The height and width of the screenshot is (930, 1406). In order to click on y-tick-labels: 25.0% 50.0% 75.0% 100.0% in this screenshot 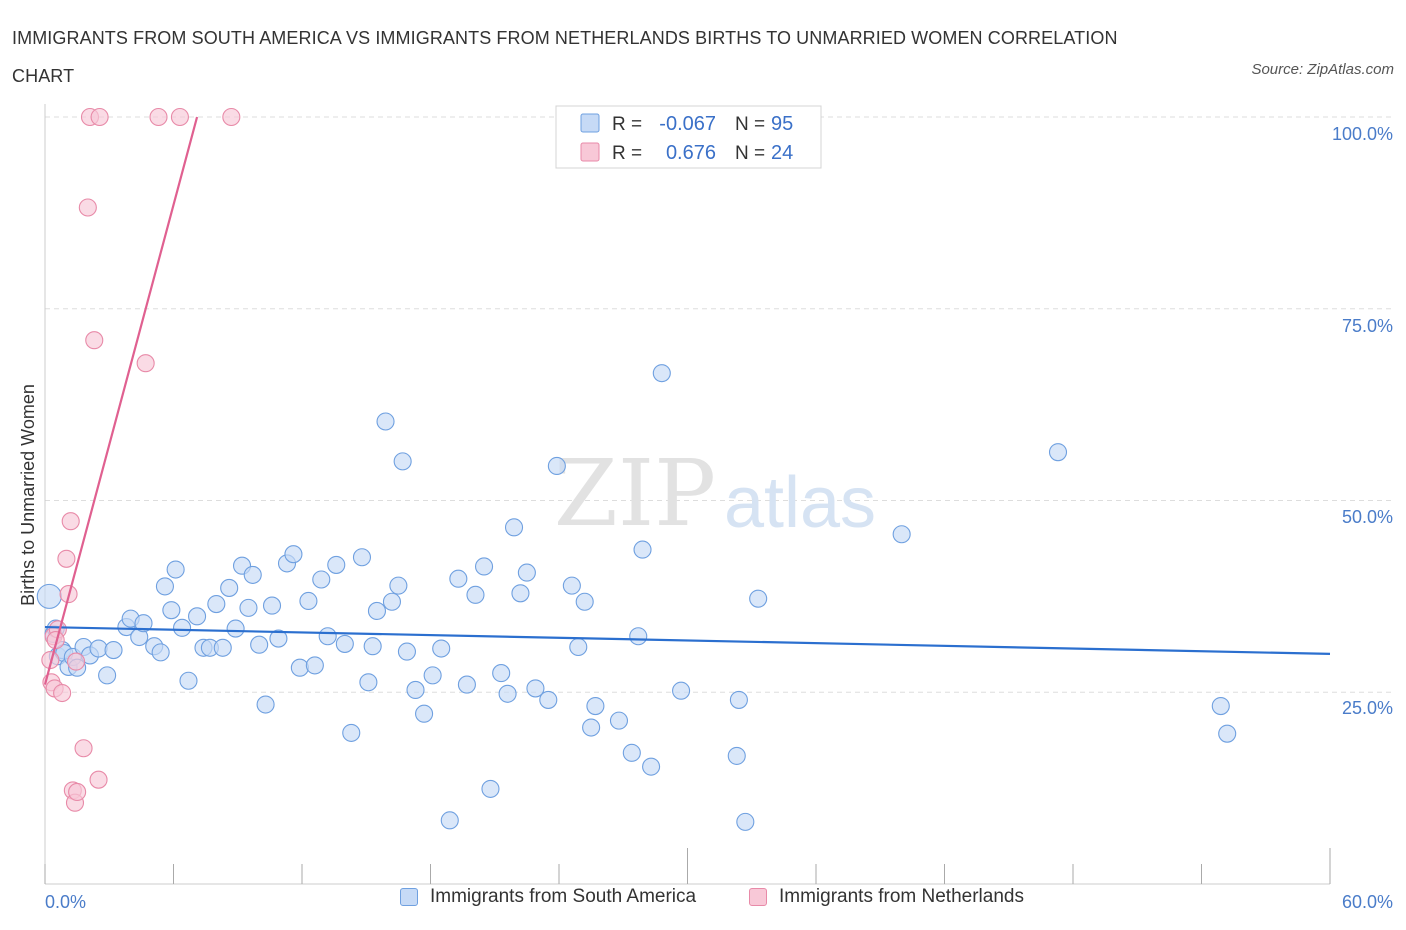, I will do `click(1362, 421)`.